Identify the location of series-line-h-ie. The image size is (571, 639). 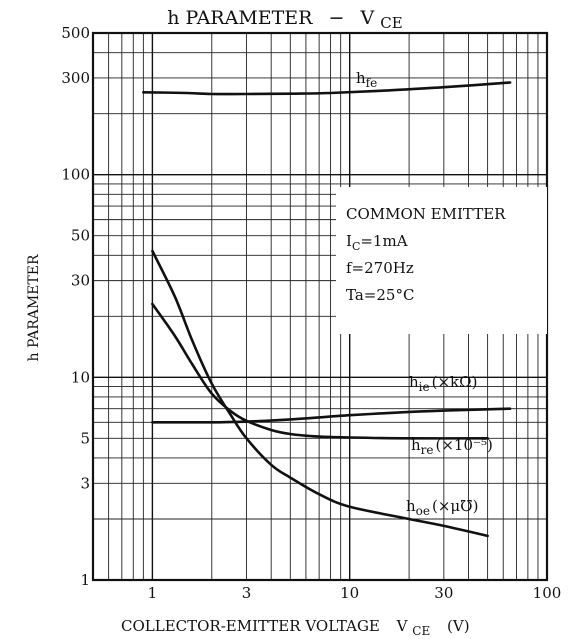
(331, 415).